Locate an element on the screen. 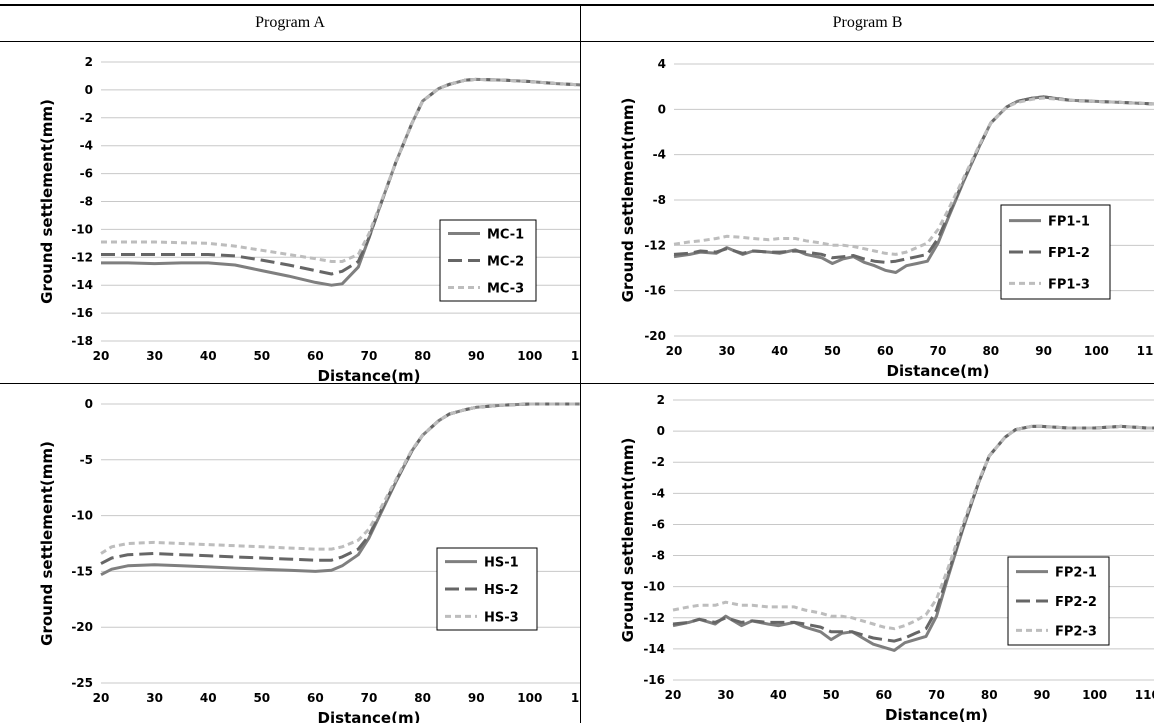 This screenshot has width=1154, height=723. legend-label: HS-3 is located at coordinates (501, 617).